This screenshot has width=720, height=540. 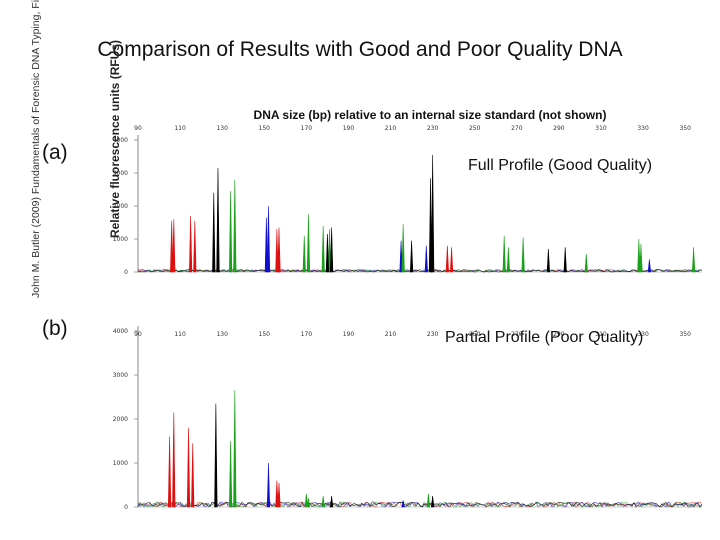 What do you see at coordinates (544, 337) in the screenshot?
I see `panel-b-note: Partial Profile (Poor Quality)` at bounding box center [544, 337].